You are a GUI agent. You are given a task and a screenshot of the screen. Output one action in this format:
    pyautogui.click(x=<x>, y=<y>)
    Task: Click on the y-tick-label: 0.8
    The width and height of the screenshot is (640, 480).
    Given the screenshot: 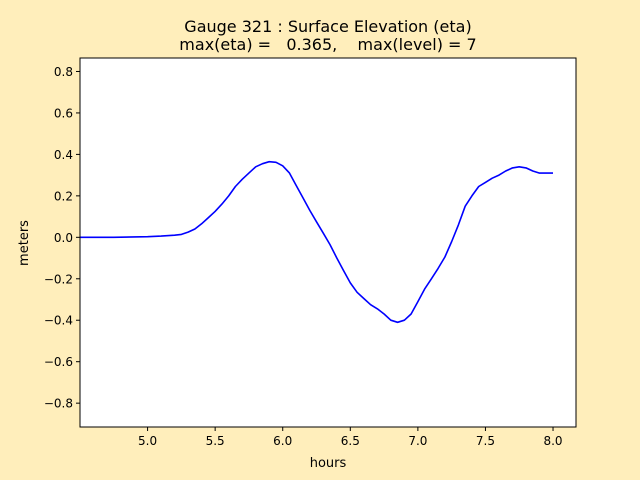 What is the action you would take?
    pyautogui.click(x=63, y=72)
    